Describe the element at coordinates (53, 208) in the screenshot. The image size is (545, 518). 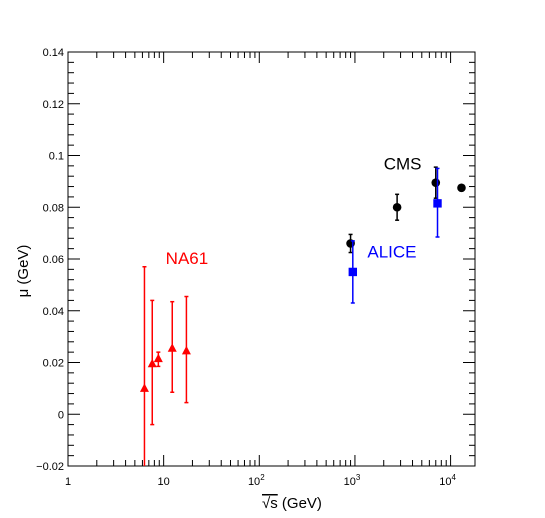
I see `y-tick-label: 0.08` at that location.